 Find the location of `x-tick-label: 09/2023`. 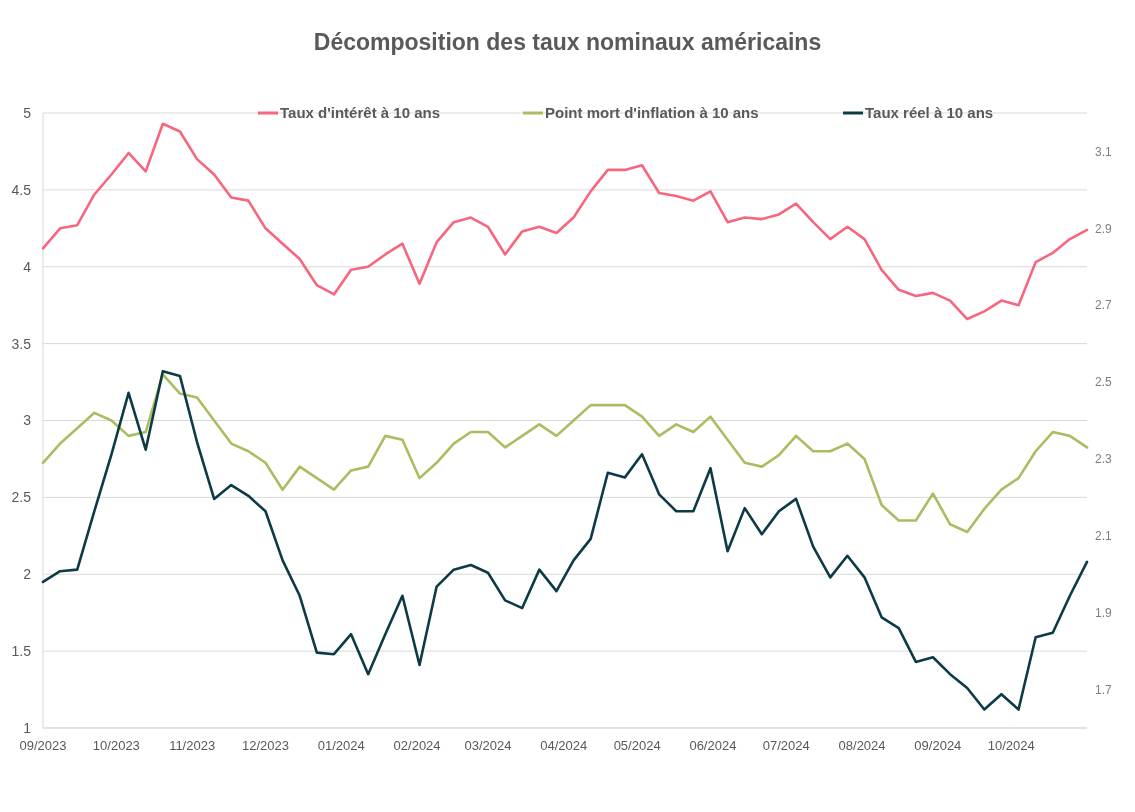

x-tick-label: 09/2023 is located at coordinates (43, 745).